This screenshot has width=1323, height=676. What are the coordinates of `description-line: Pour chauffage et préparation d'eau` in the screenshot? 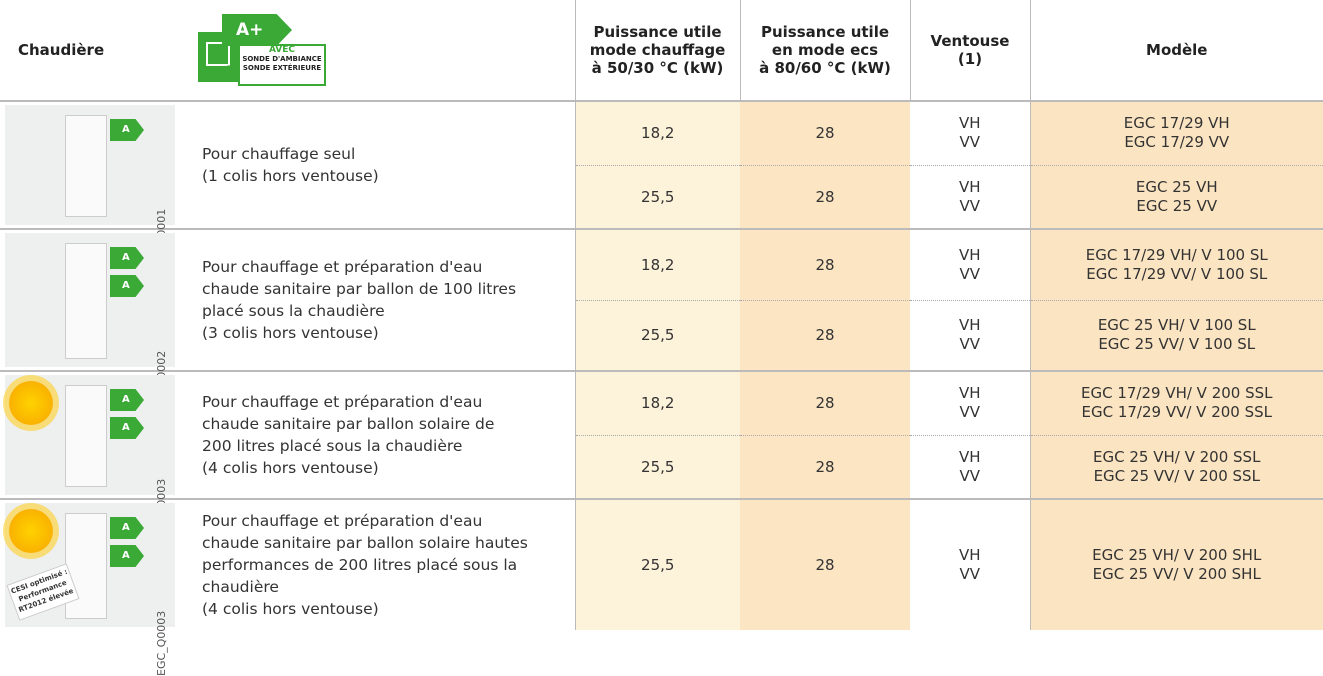 It's located at (388, 267).